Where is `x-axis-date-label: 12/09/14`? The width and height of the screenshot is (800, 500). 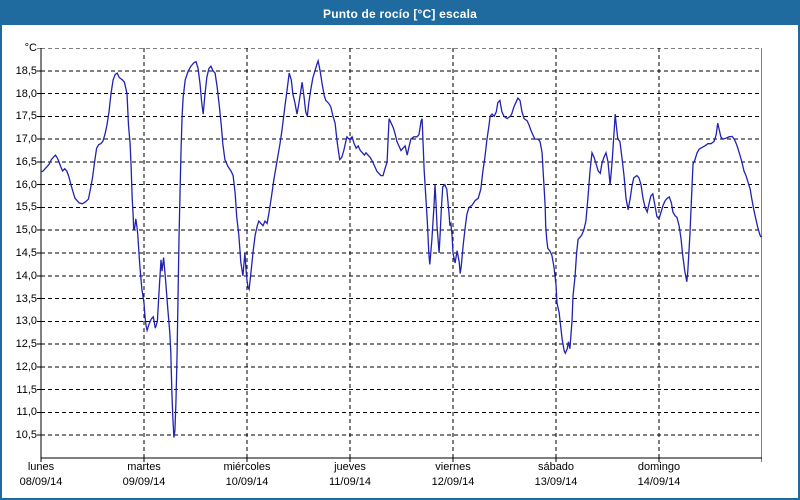 x-axis-date-label: 12/09/14 is located at coordinates (453, 482).